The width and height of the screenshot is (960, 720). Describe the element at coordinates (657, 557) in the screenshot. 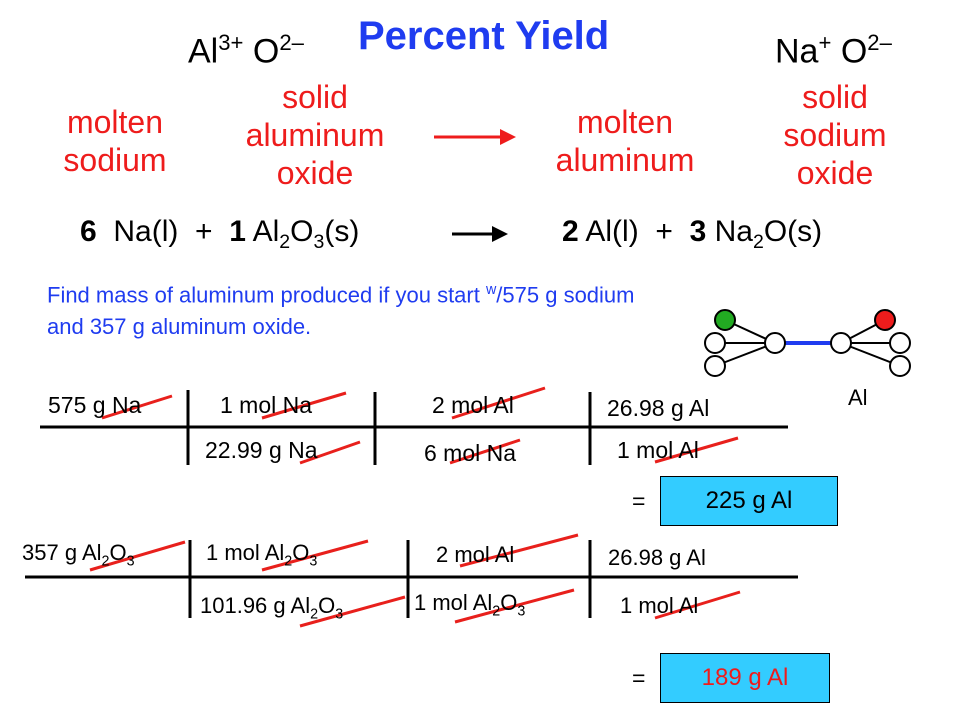

I see `calc2-num3: 26.98 g Al` at that location.